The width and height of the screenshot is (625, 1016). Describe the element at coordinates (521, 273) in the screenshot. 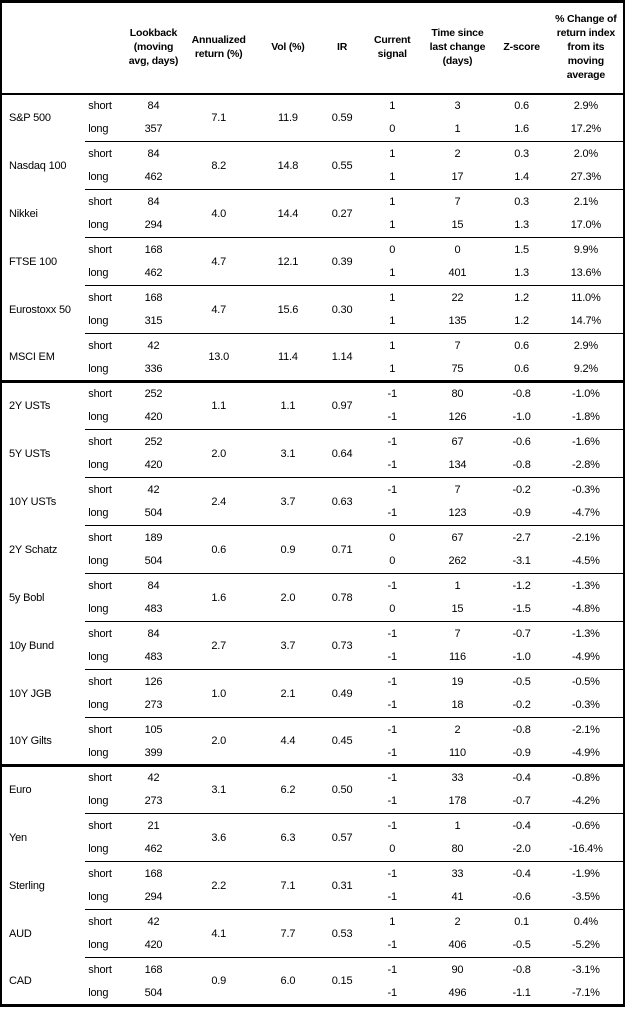

I see `zscore-value: 1.3` at that location.